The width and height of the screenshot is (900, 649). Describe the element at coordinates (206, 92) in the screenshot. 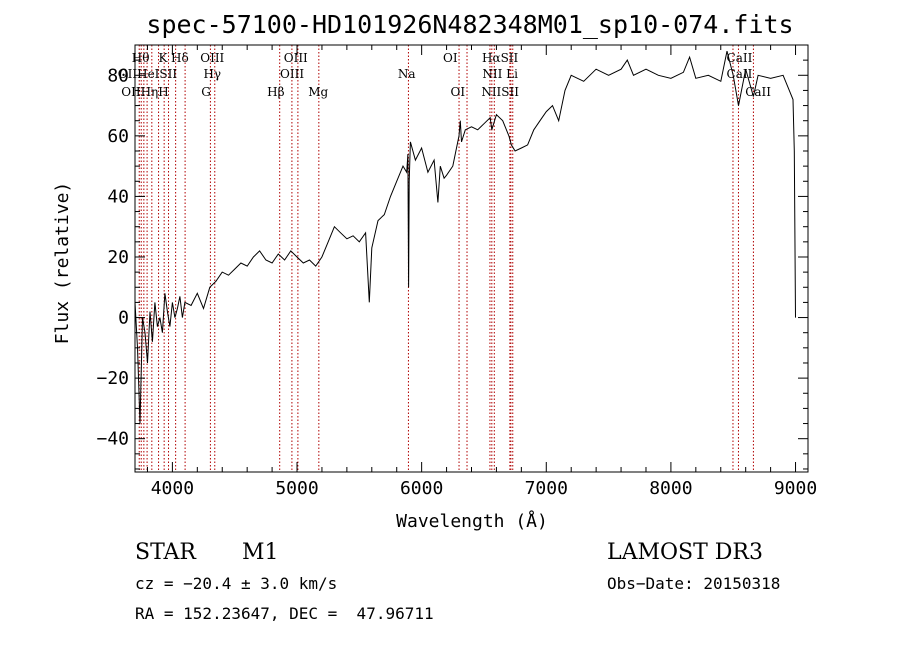

I see `line-label: G` at that location.